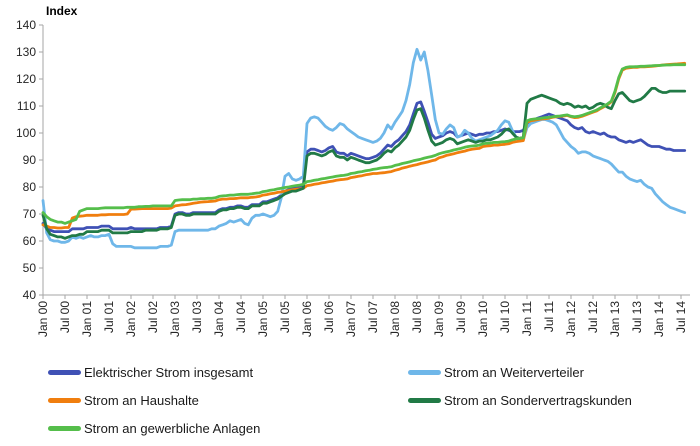  Describe the element at coordinates (62, 11) in the screenshot. I see `y-axis-title: Index` at that location.